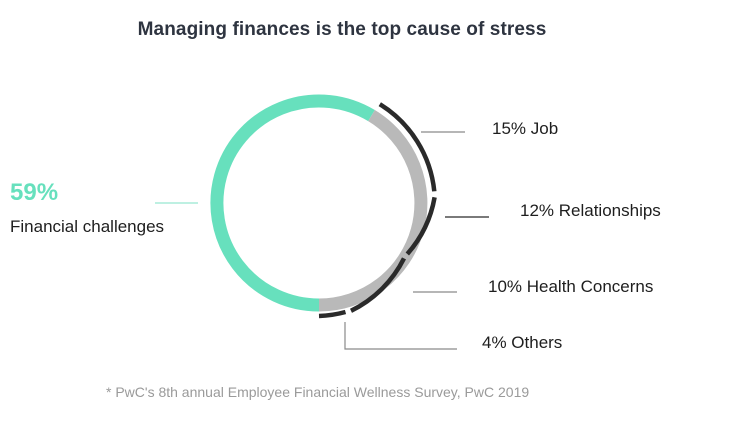  Describe the element at coordinates (590, 210) in the screenshot. I see `label-relationships: 12% Relationships` at that location.